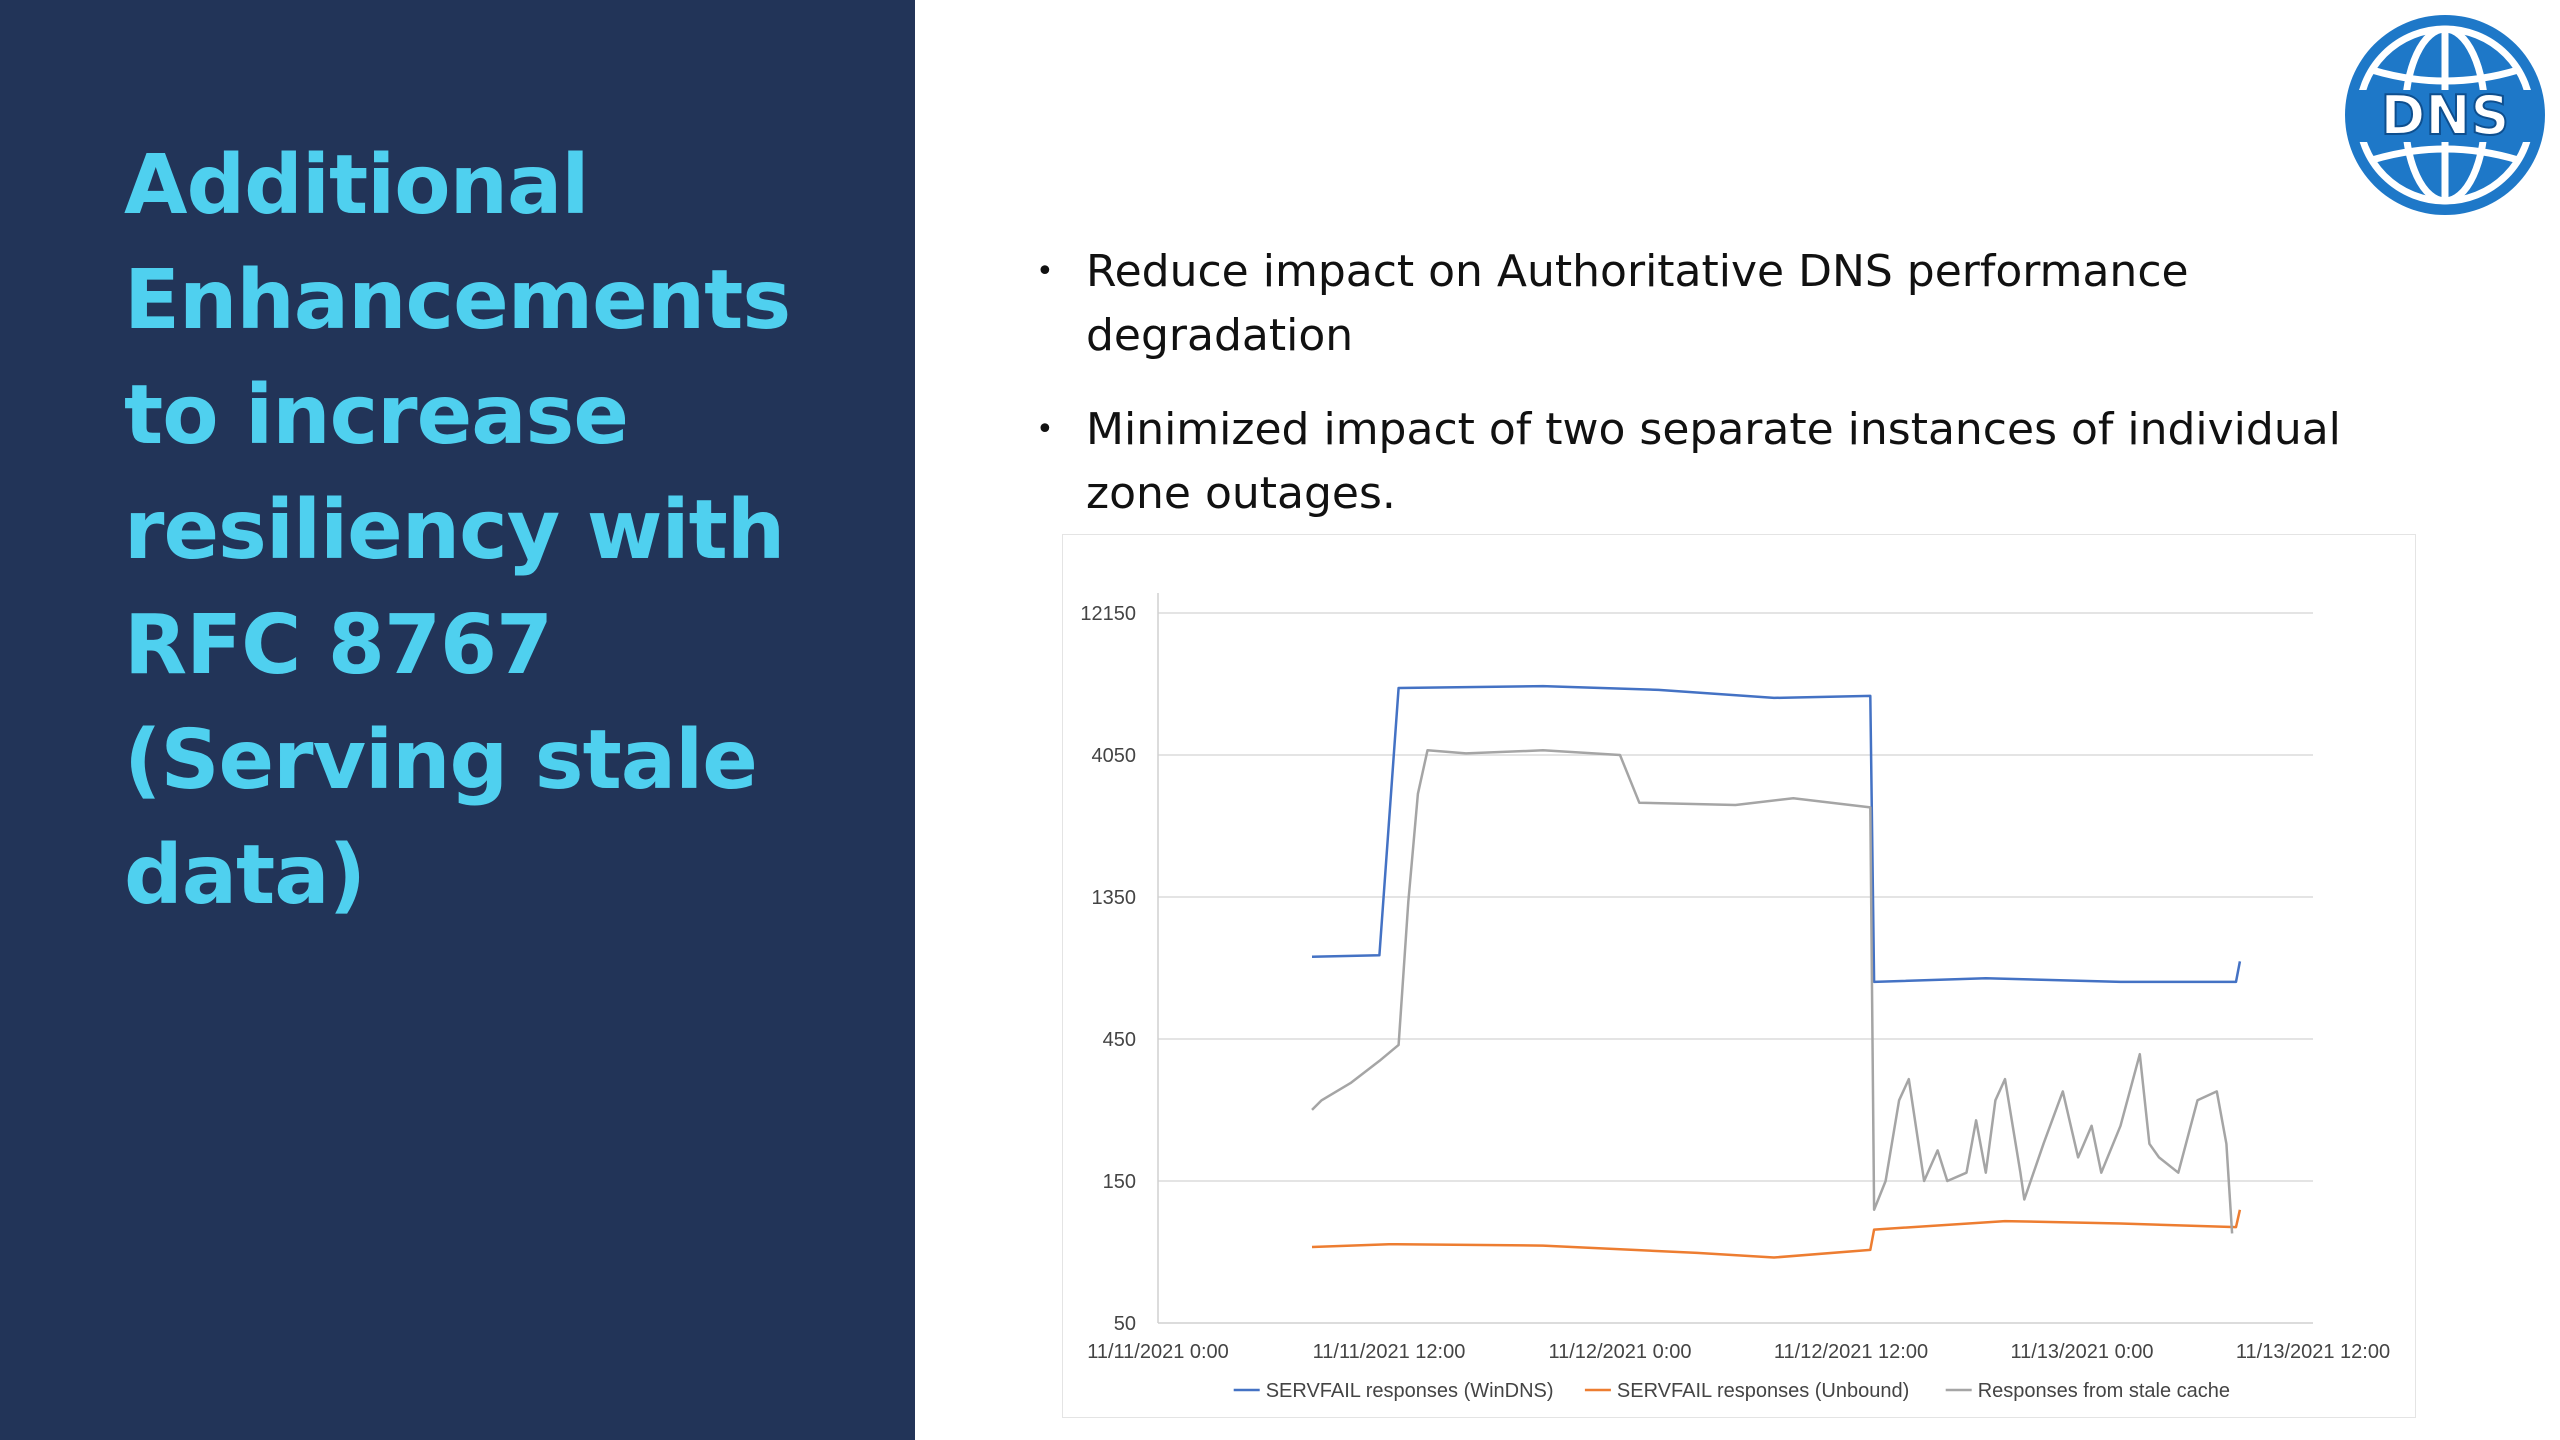 The image size is (2560, 1440). Describe the element at coordinates (1763, 1391) in the screenshot. I see `legend-label: SERVFAIL responses (Unbound)` at that location.